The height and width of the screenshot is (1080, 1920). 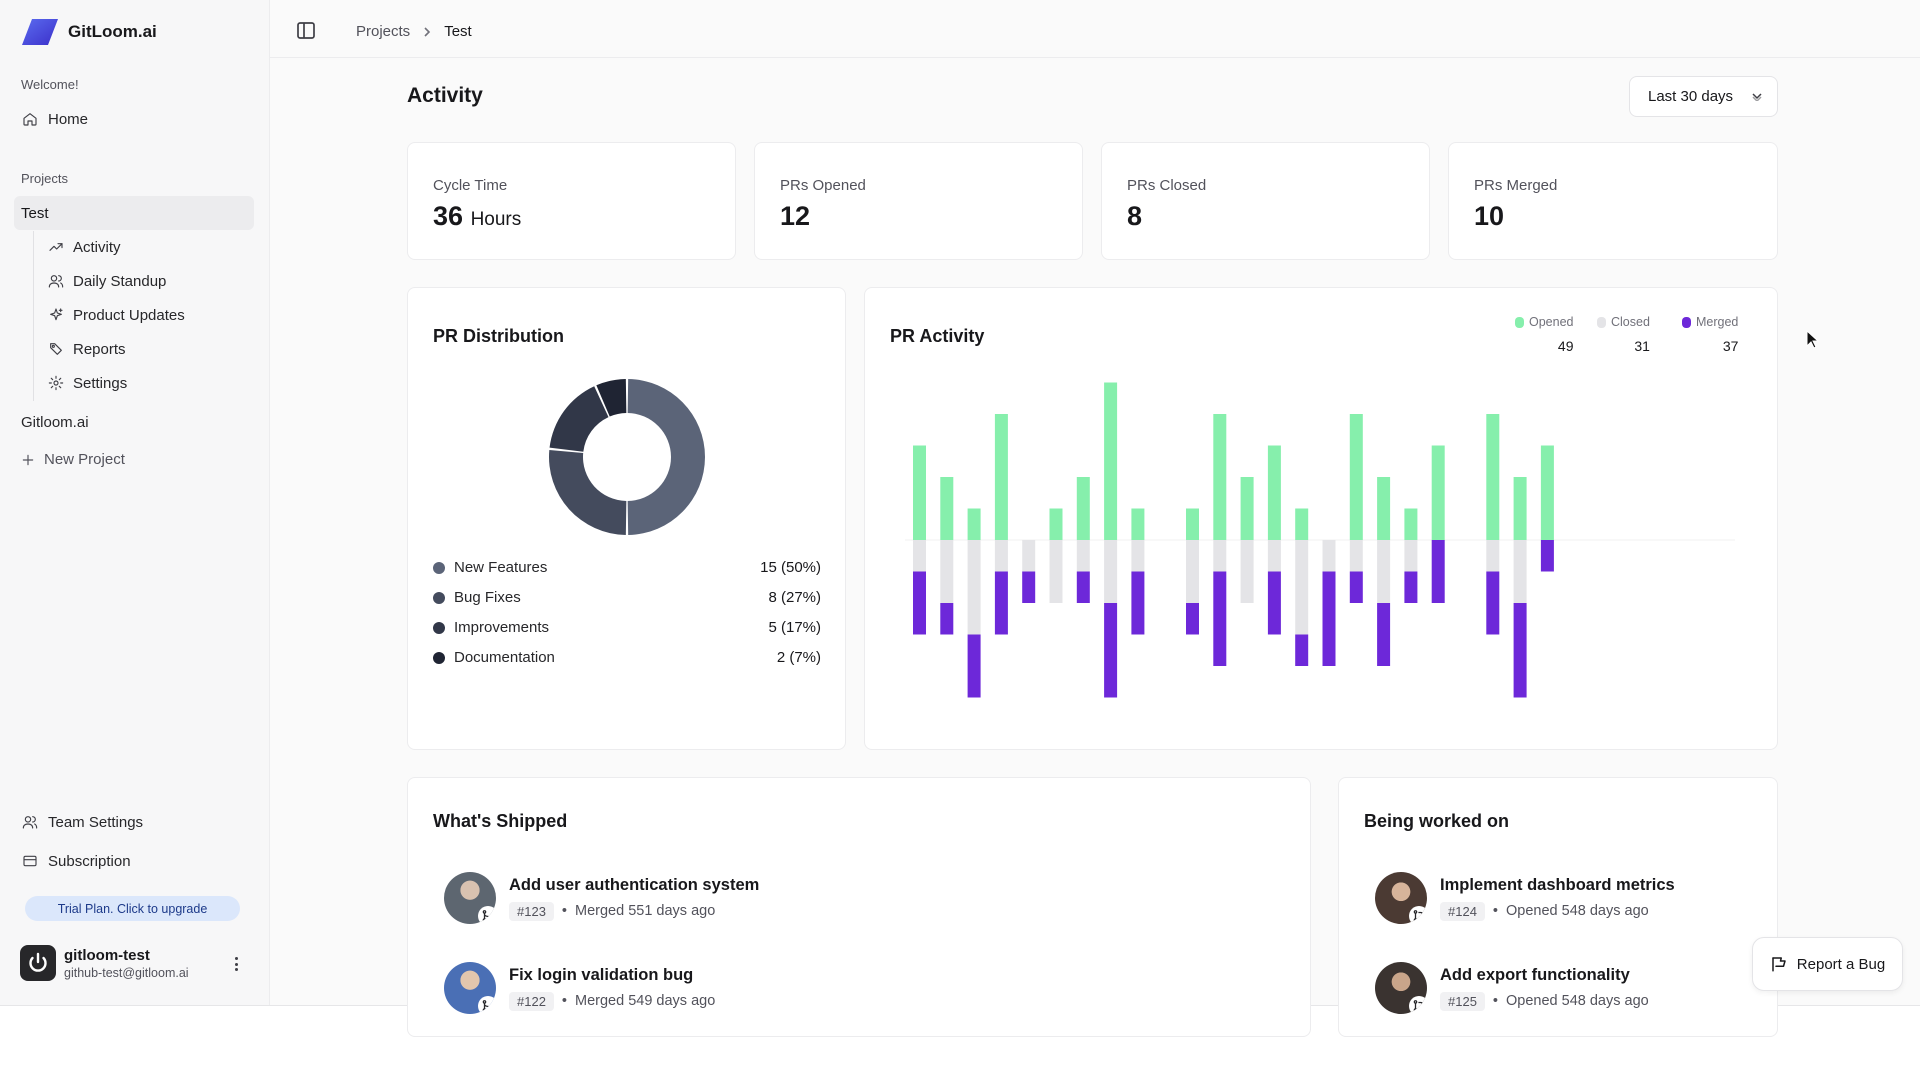 I want to click on sidebar-item-settings: Settings, so click(x=87, y=383).